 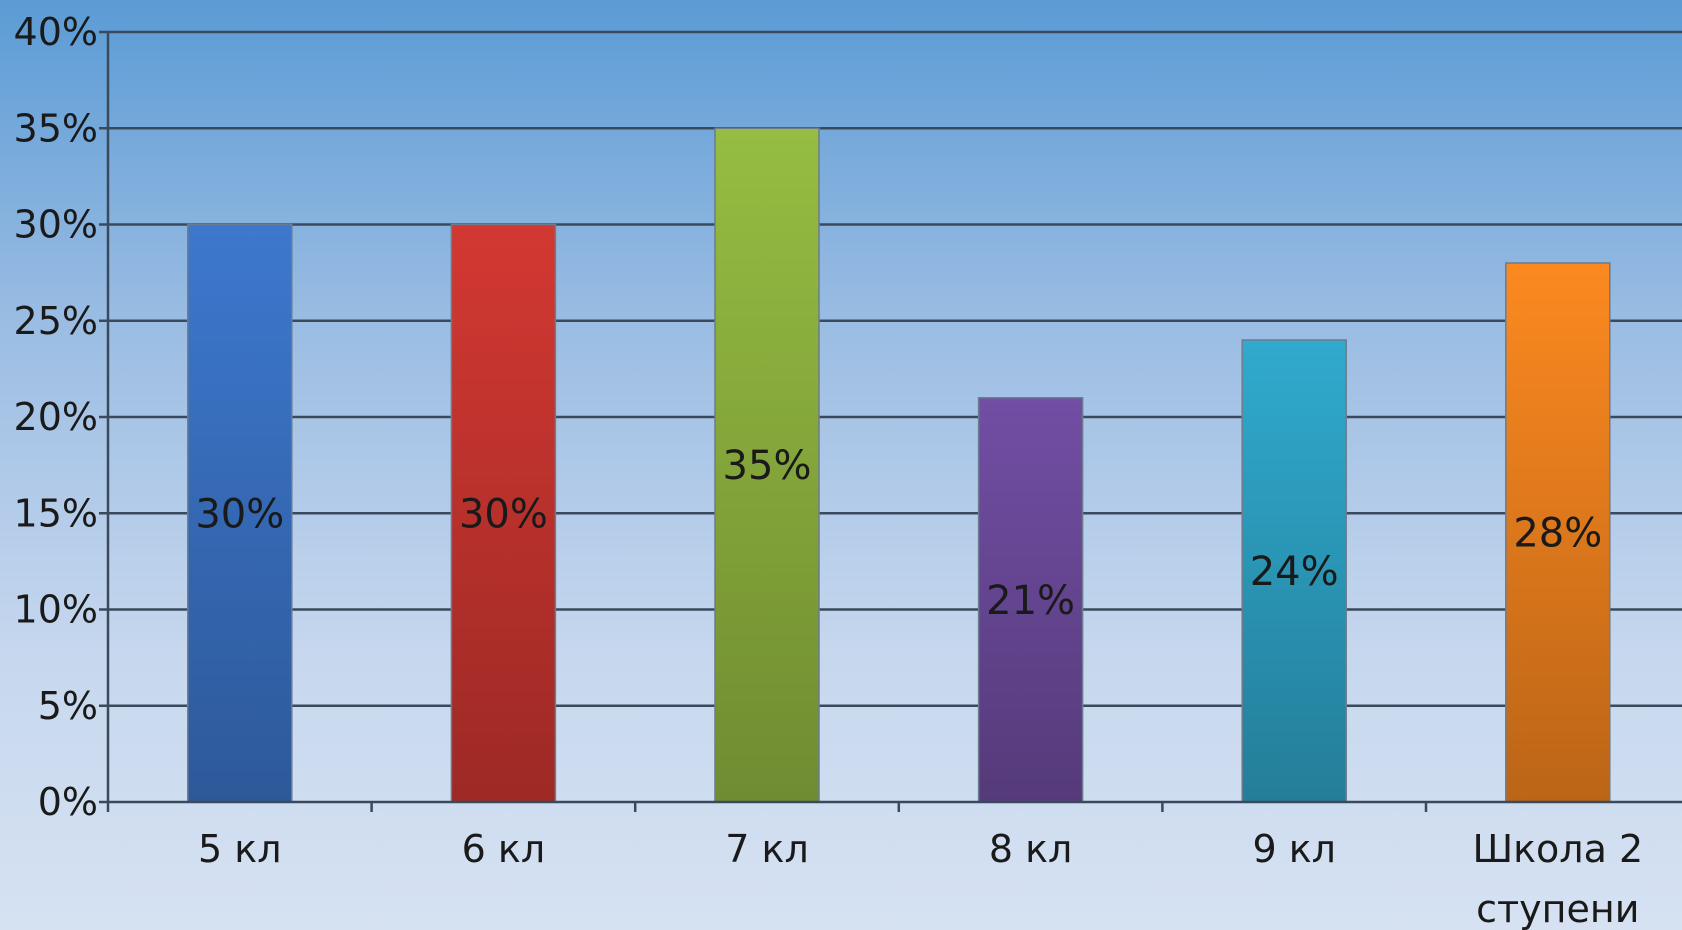 I want to click on y-tick-label: 10%, so click(x=56, y=610).